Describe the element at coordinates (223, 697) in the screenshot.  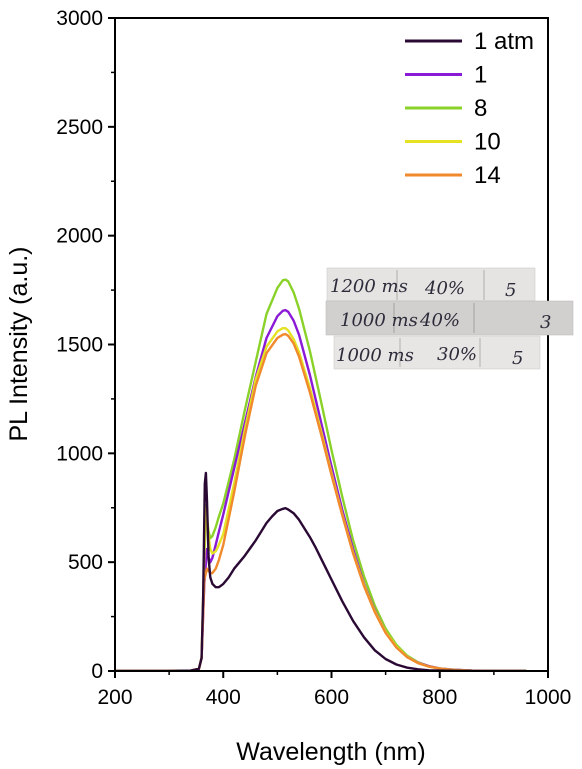
I see `x-tick-label: 400` at that location.